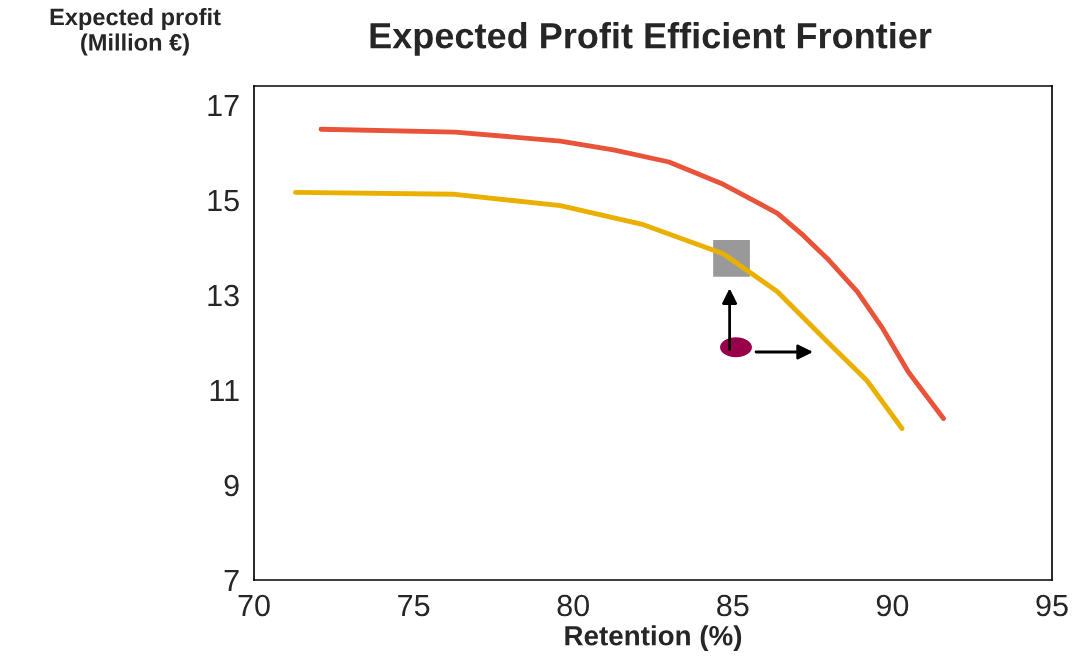 This screenshot has width=1087, height=668. I want to click on chart-title: Expected Profit Efficient Frontier, so click(651, 39).